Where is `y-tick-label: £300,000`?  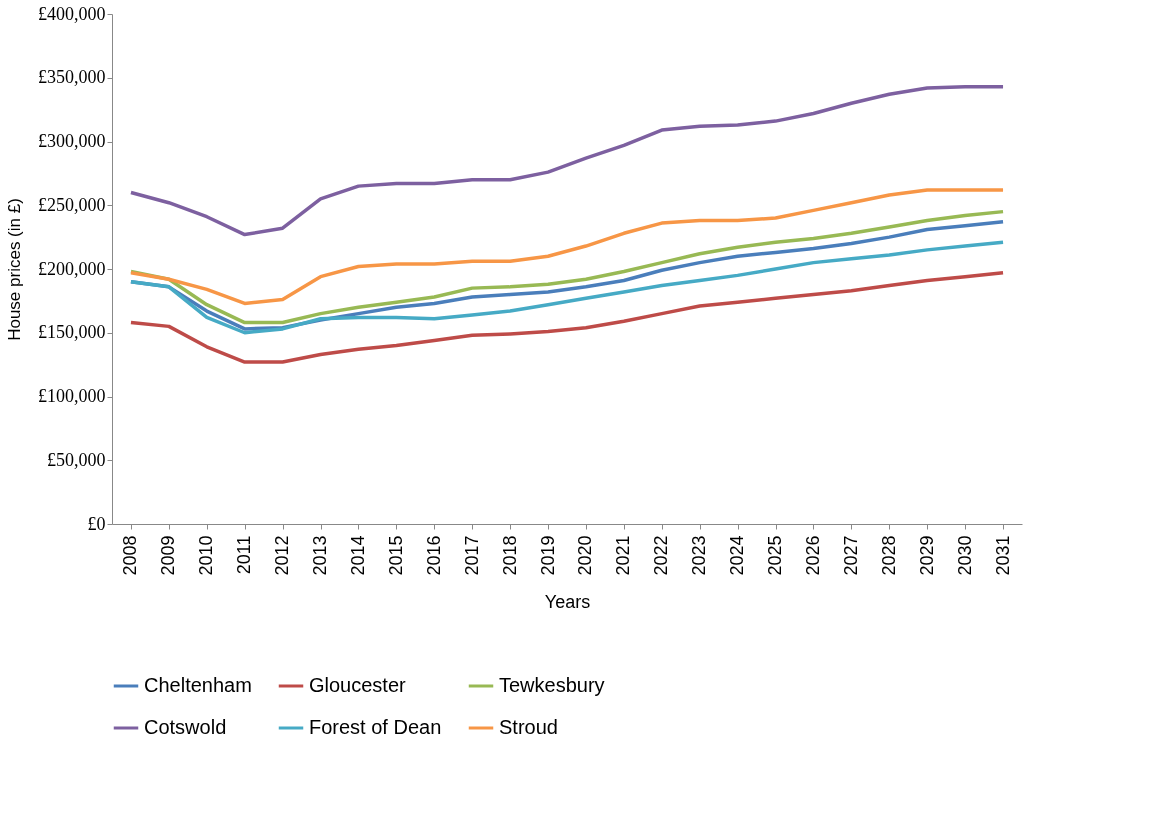 y-tick-label: £300,000 is located at coordinates (72, 141).